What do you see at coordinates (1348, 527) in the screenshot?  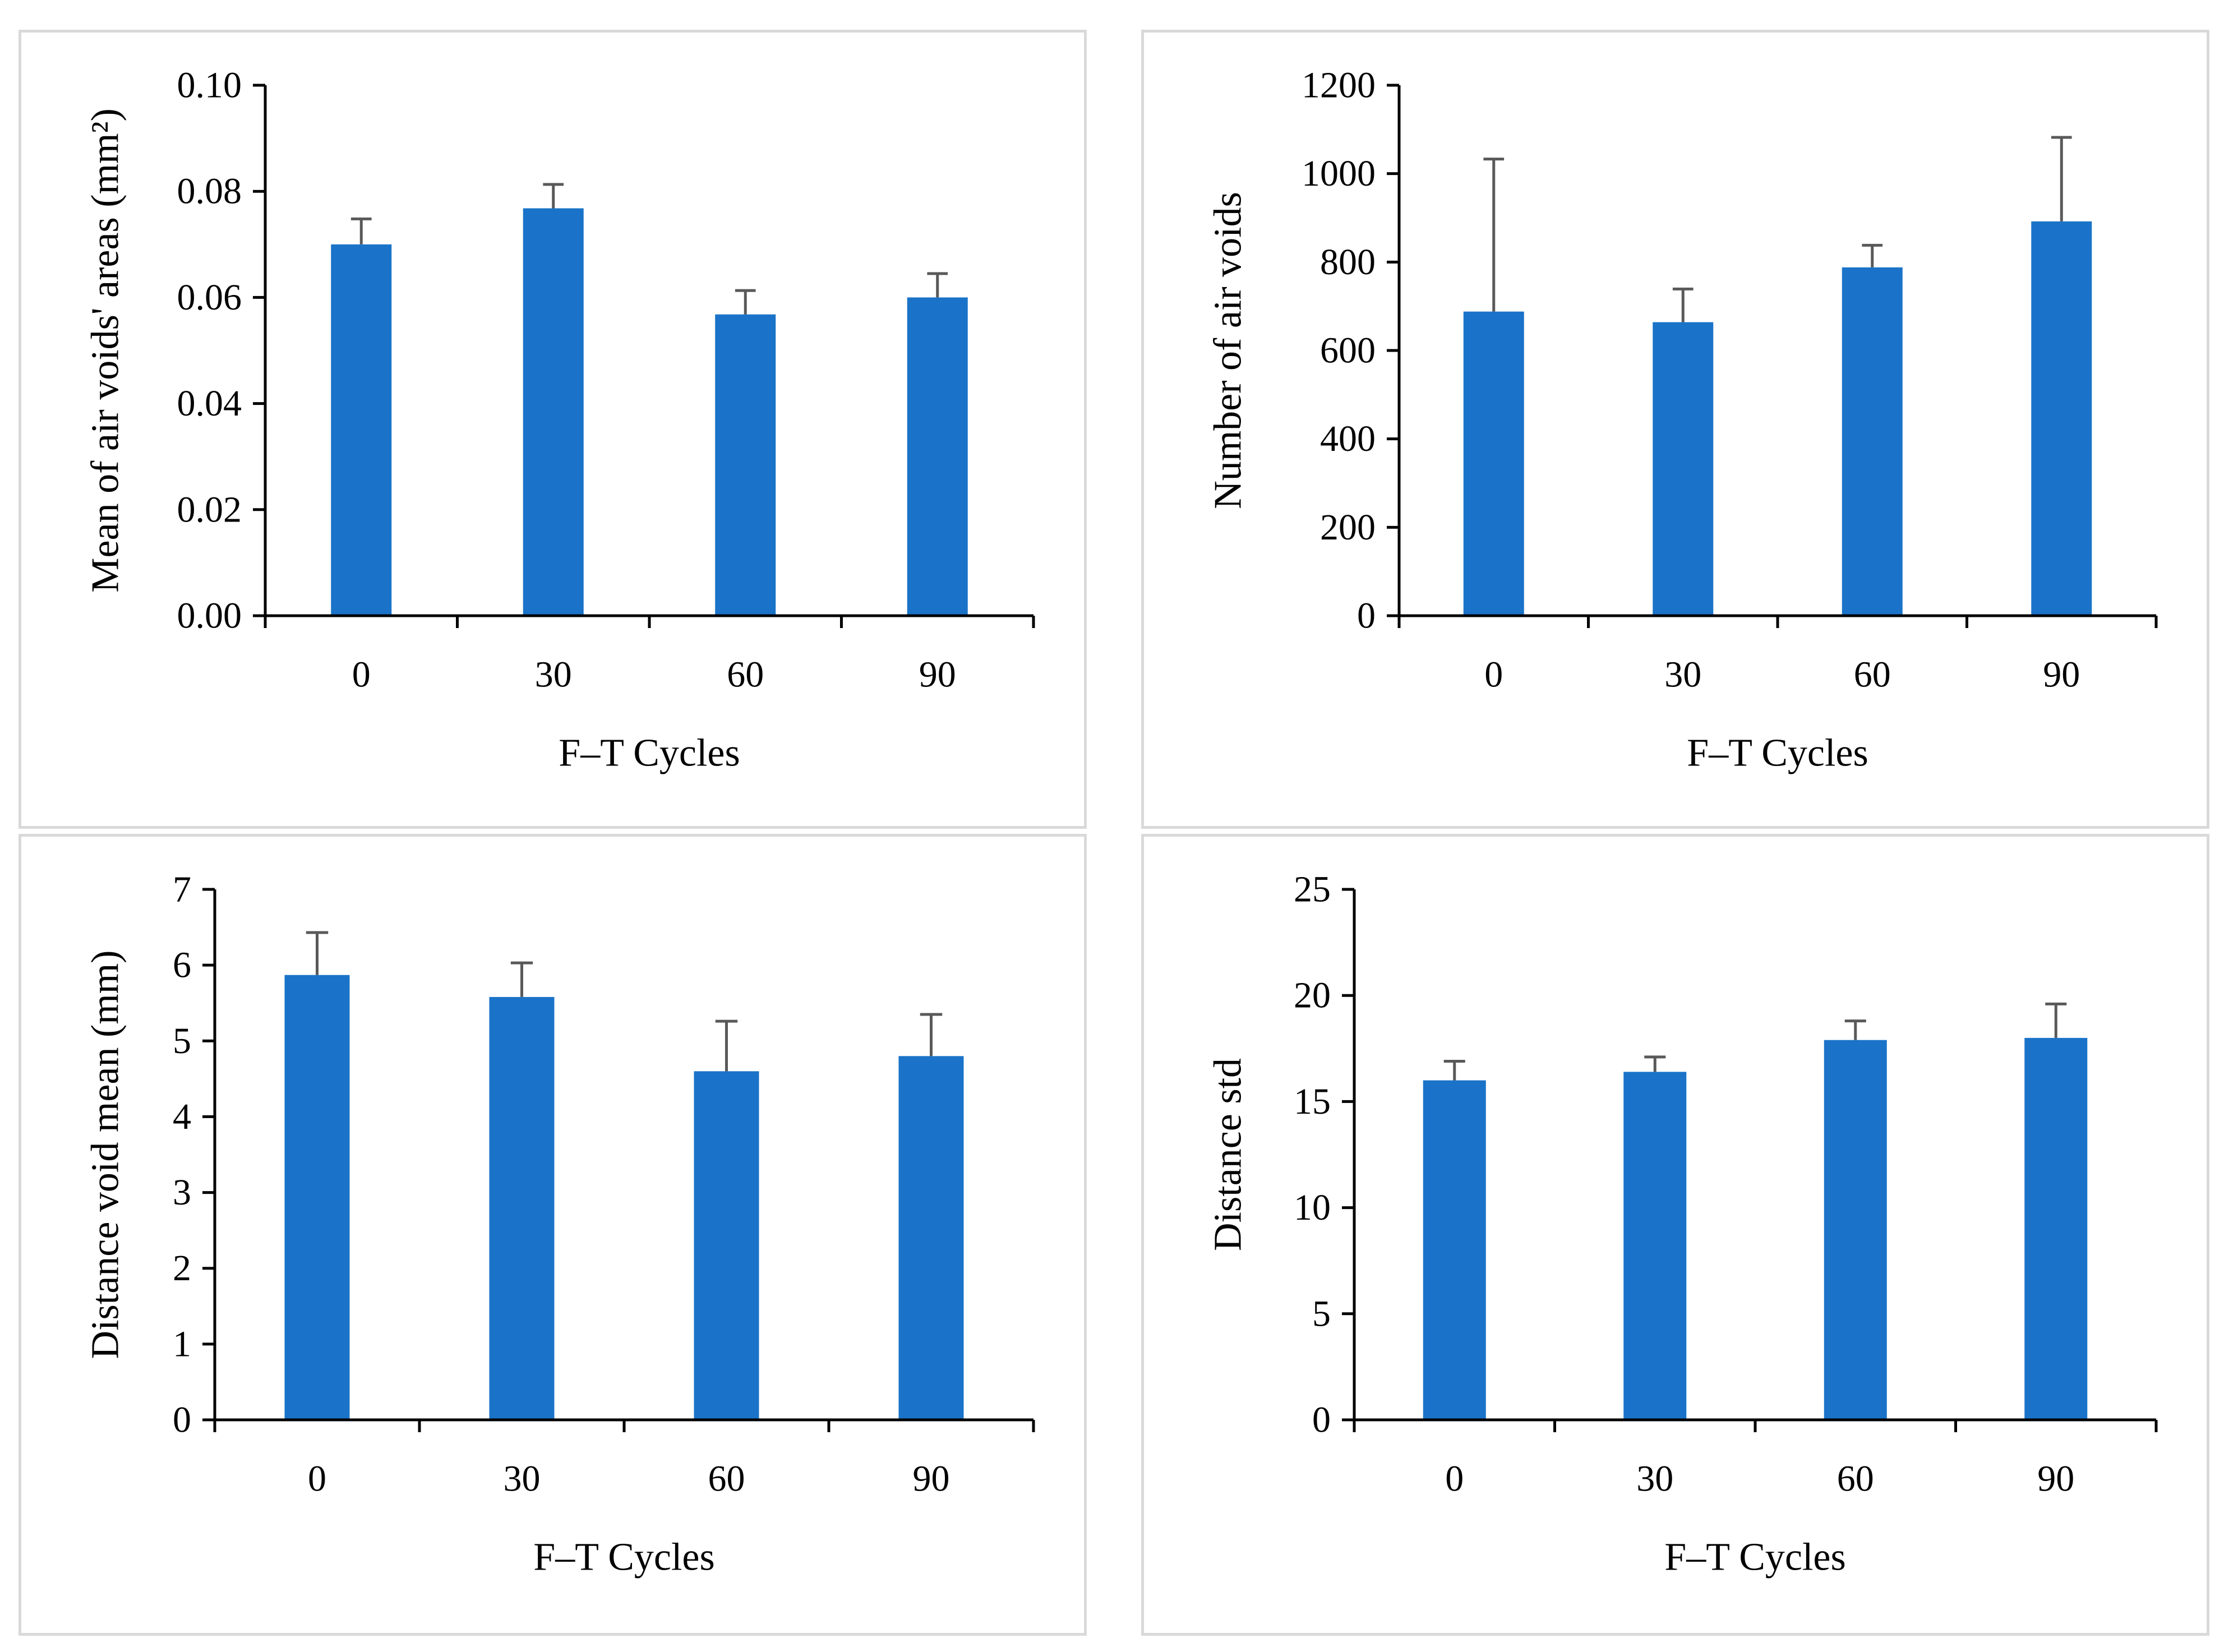 I see `y-tick-label: 200` at bounding box center [1348, 527].